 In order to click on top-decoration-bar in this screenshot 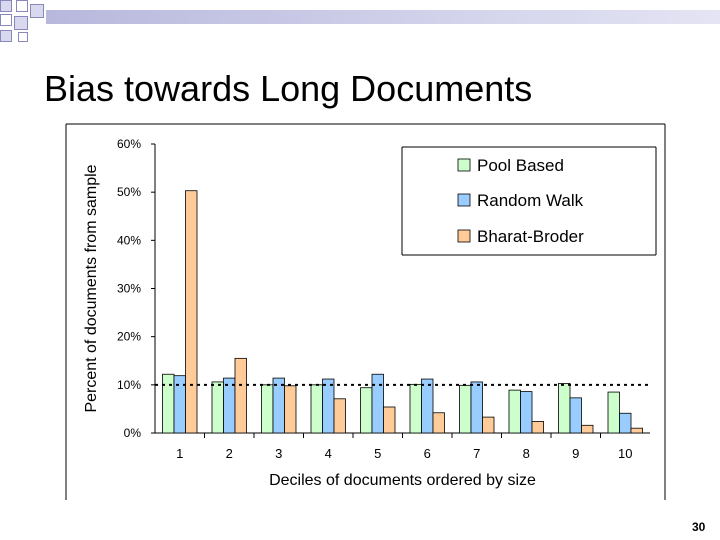, I will do `click(383, 17)`.